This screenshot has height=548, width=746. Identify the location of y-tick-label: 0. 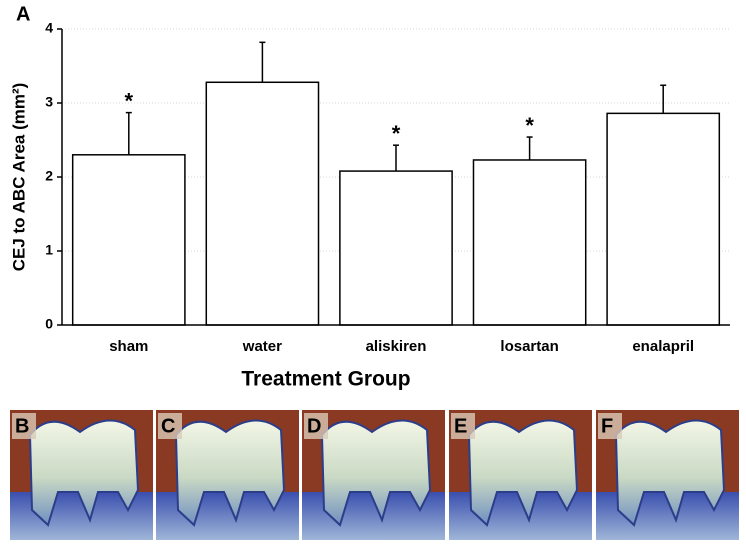
(49, 324).